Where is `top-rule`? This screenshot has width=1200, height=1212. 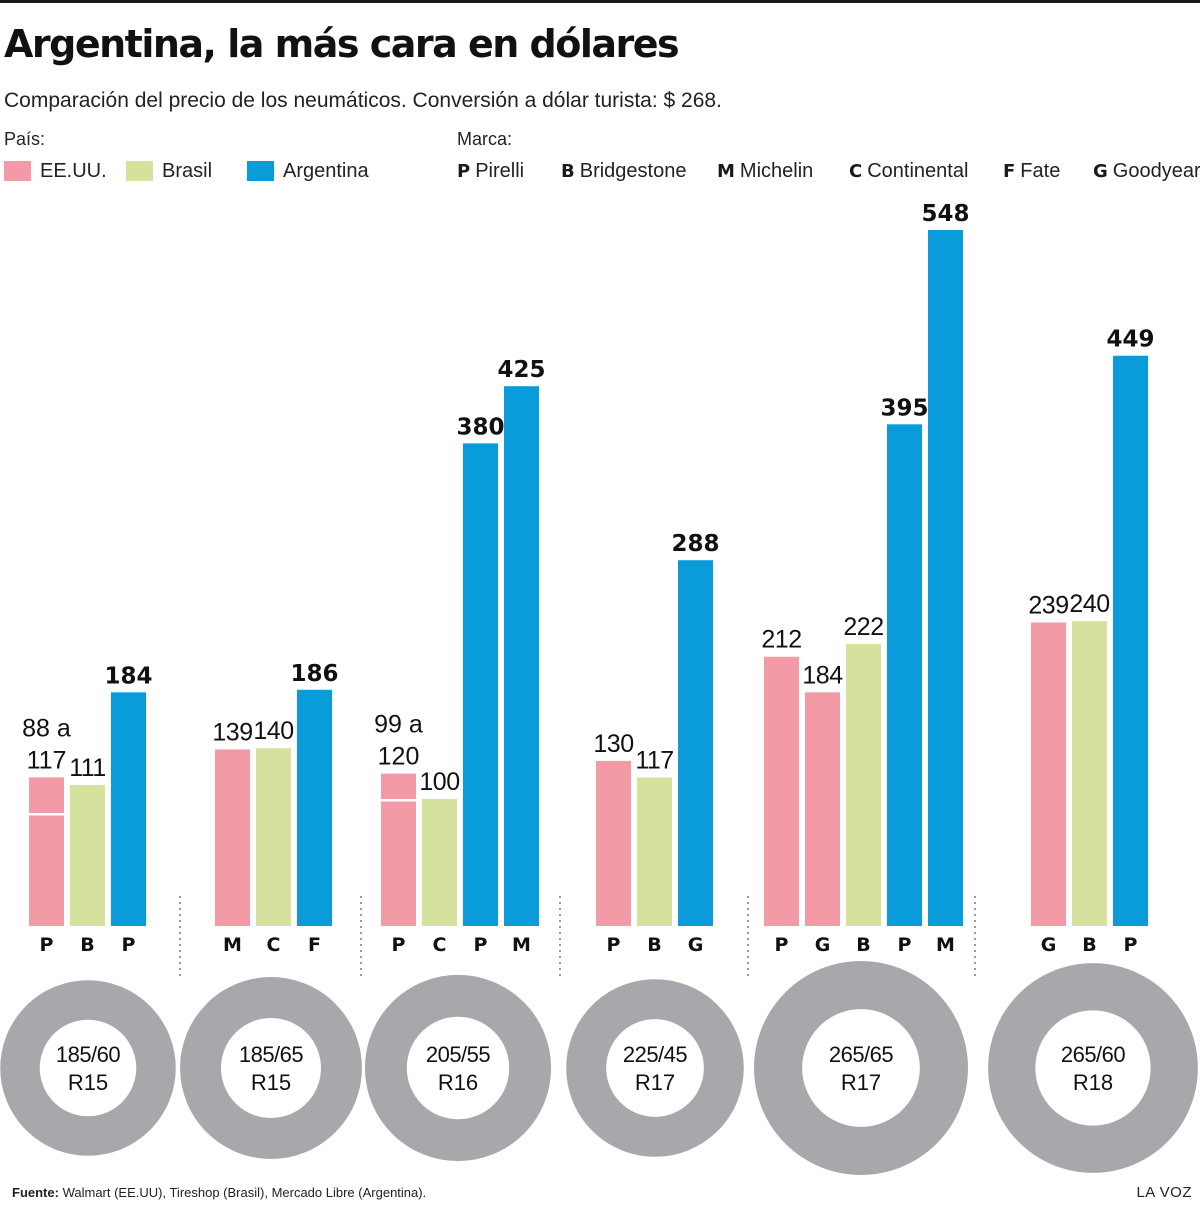
top-rule is located at coordinates (600, 1).